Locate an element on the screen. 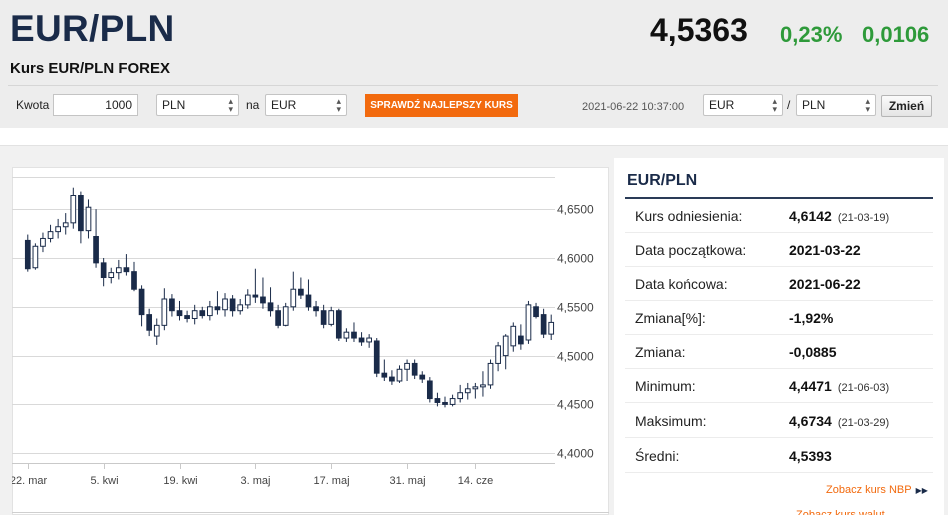  pair-to-select: PLN ▴ ▾ is located at coordinates (836, 105).